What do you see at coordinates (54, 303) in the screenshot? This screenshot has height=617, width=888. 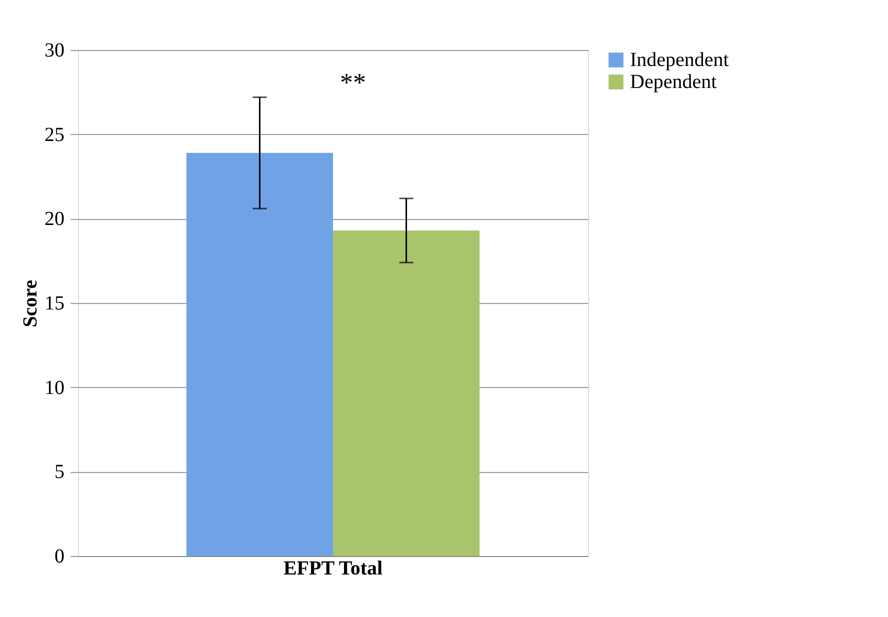 I see `y-tick-label: 15` at bounding box center [54, 303].